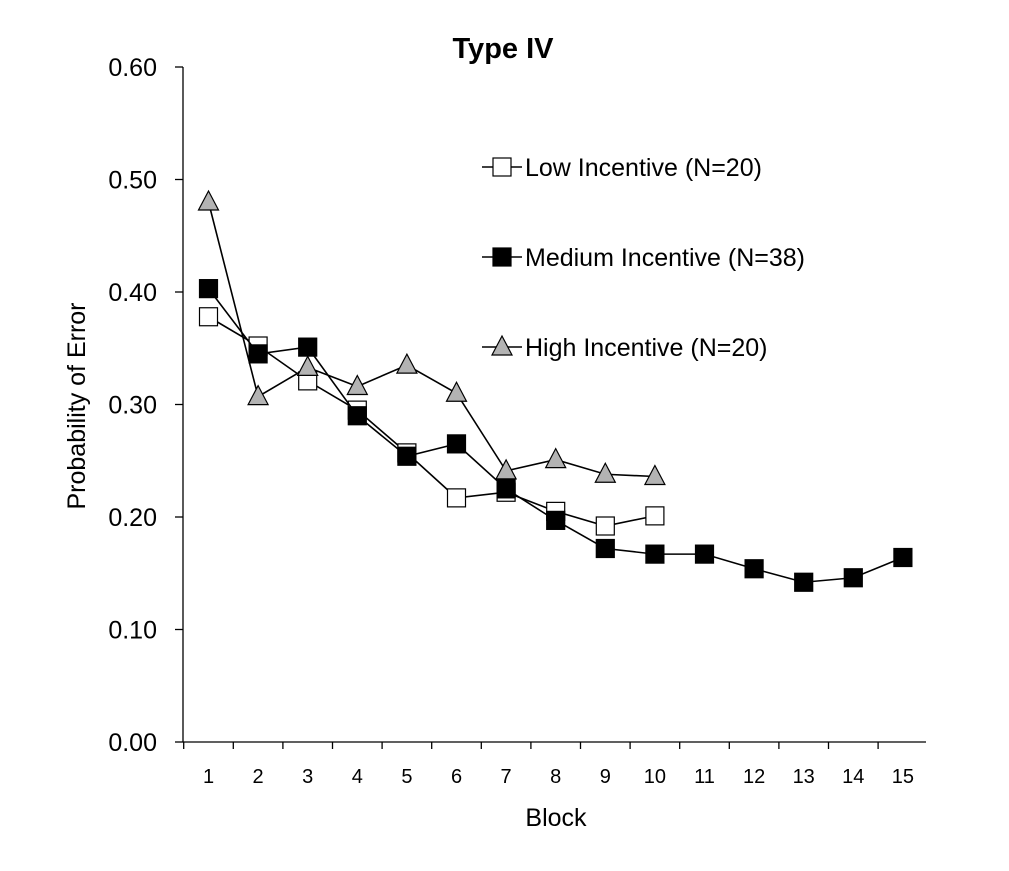 Image resolution: width=1009 pixels, height=871 pixels. What do you see at coordinates (258, 777) in the screenshot?
I see `x-tick-label: 2` at bounding box center [258, 777].